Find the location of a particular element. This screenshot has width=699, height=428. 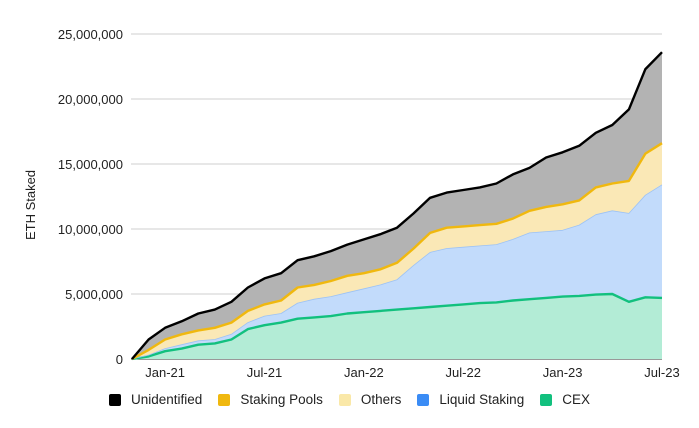

y-tick-label: 5,000,000 is located at coordinates (94, 294).